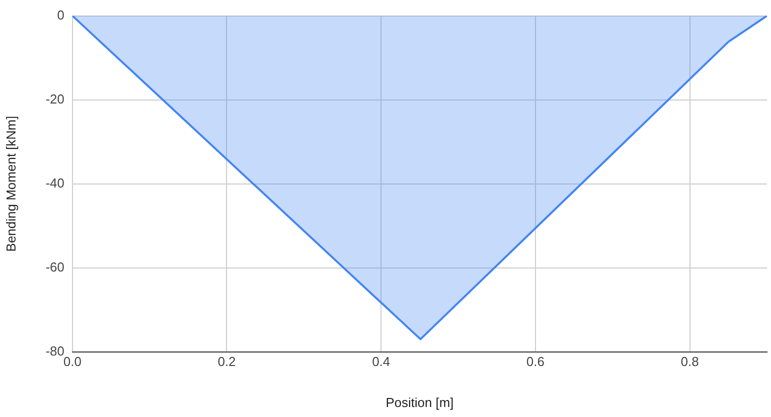  I want to click on y-tick-label: -40, so click(55, 182).